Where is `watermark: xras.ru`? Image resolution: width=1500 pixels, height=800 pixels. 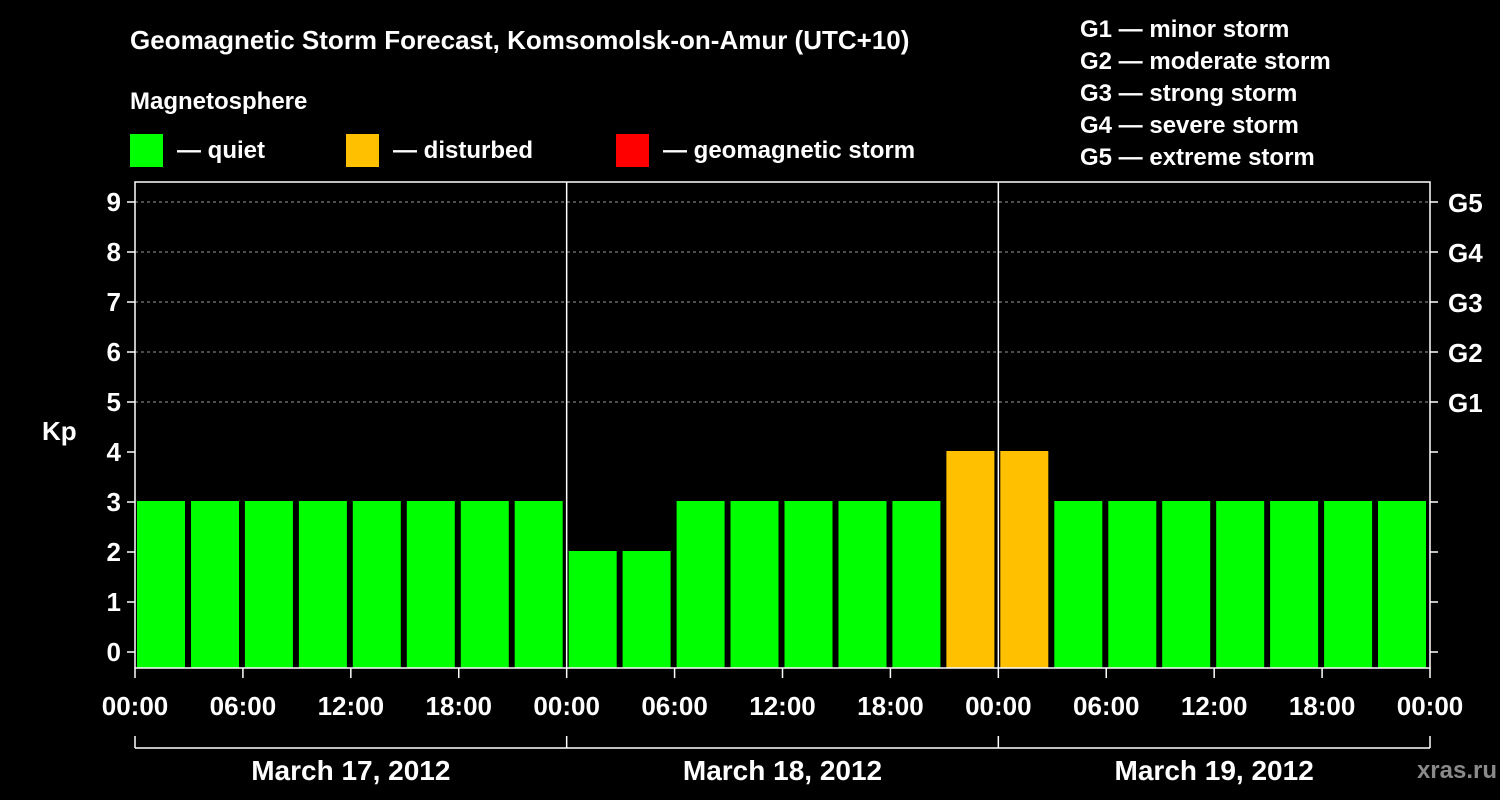 watermark: xras.ru is located at coordinates (1457, 770).